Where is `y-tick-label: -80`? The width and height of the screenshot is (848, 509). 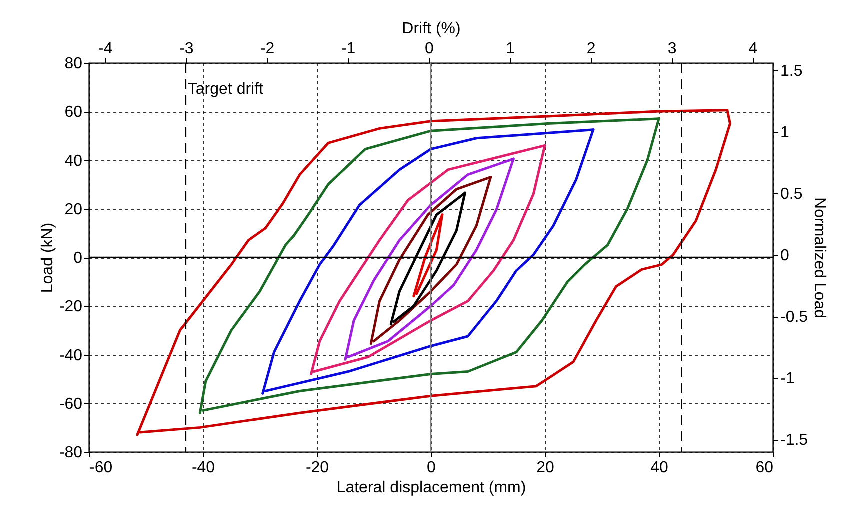
y-tick-label: -80 is located at coordinates (71, 453).